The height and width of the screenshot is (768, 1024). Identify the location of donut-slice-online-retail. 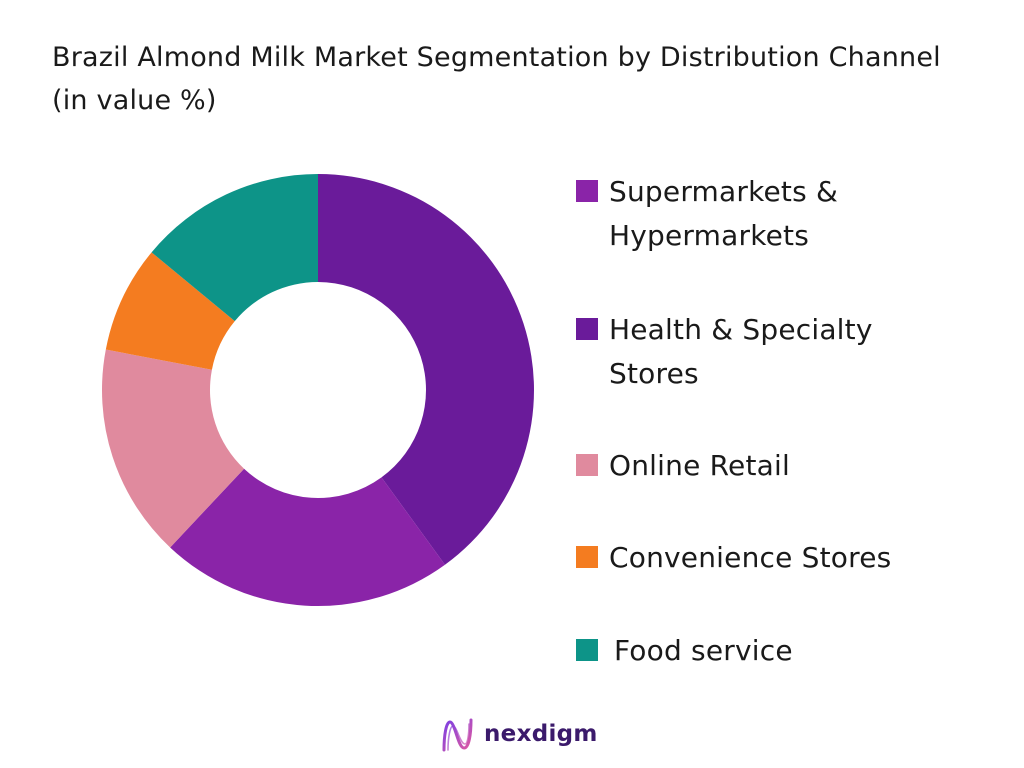
(173, 448).